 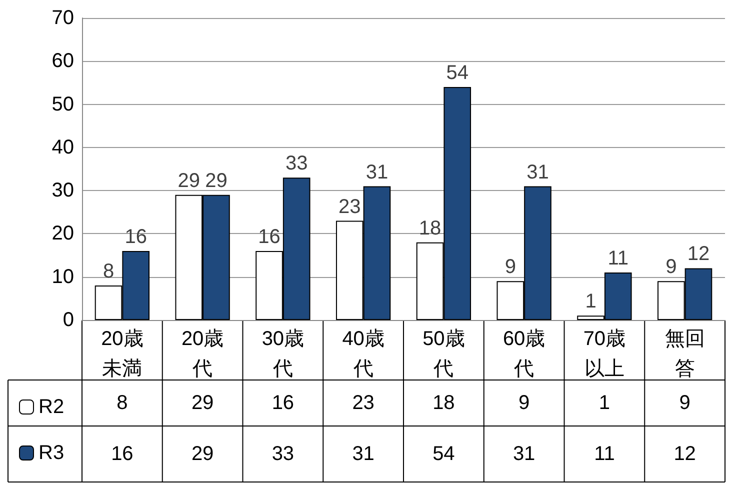 I want to click on x-tick-label: 60歳代, so click(x=524, y=354).